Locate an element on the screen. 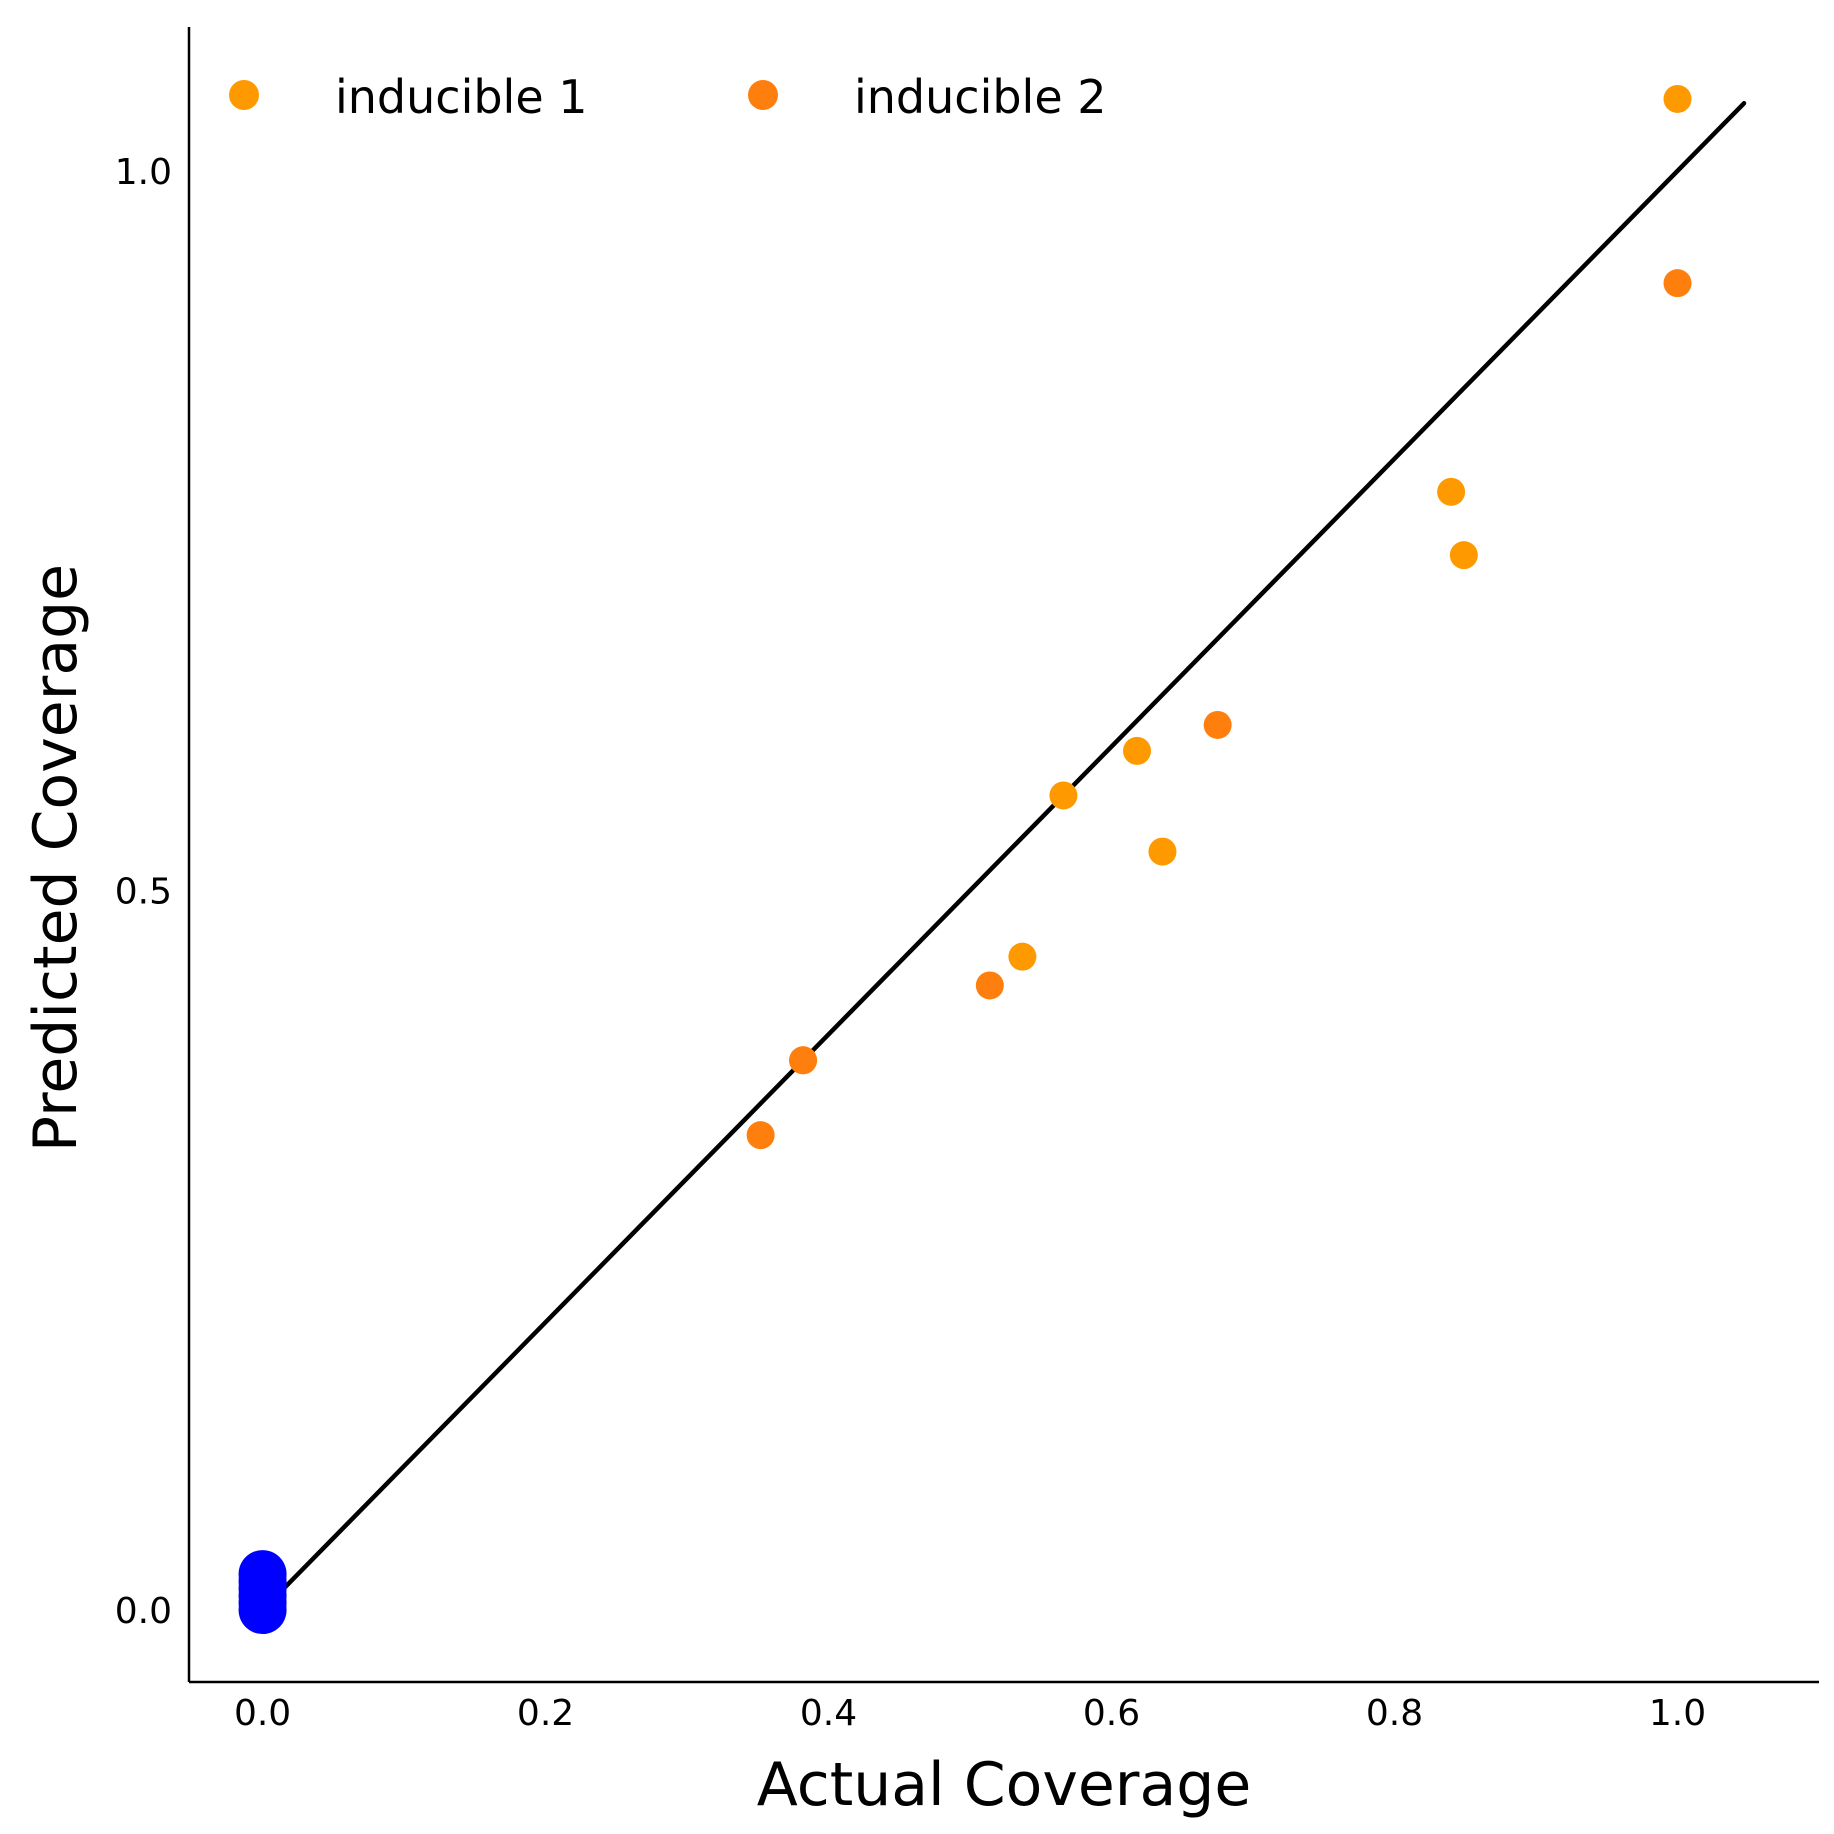 This screenshot has height=1834, width=1834. y-tick-label: 0.5 is located at coordinates (143, 891).